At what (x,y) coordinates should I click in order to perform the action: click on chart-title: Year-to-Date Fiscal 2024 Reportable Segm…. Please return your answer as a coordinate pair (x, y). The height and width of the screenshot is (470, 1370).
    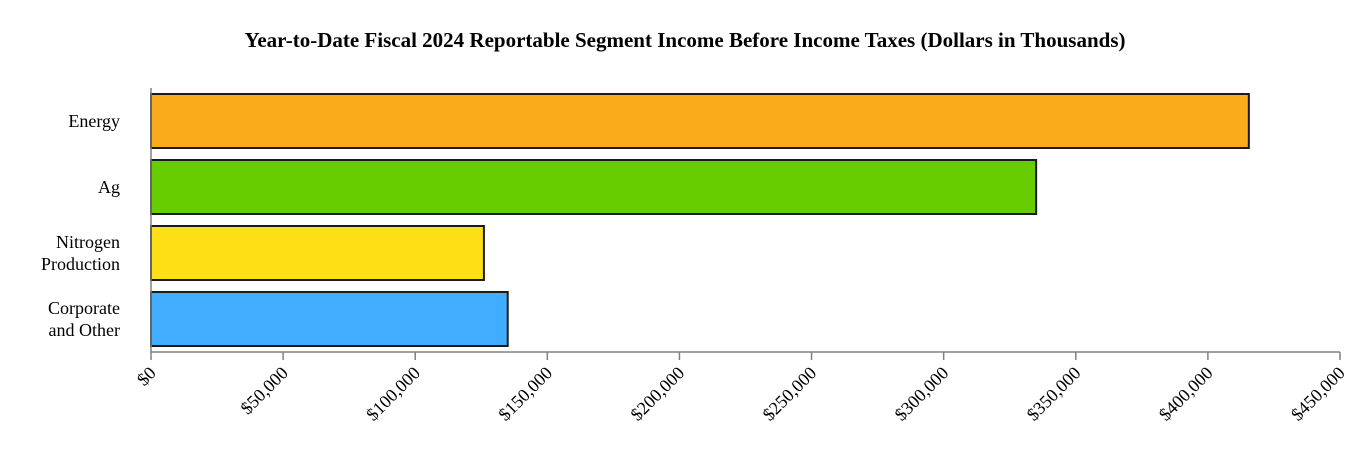
    Looking at the image, I should click on (685, 40).